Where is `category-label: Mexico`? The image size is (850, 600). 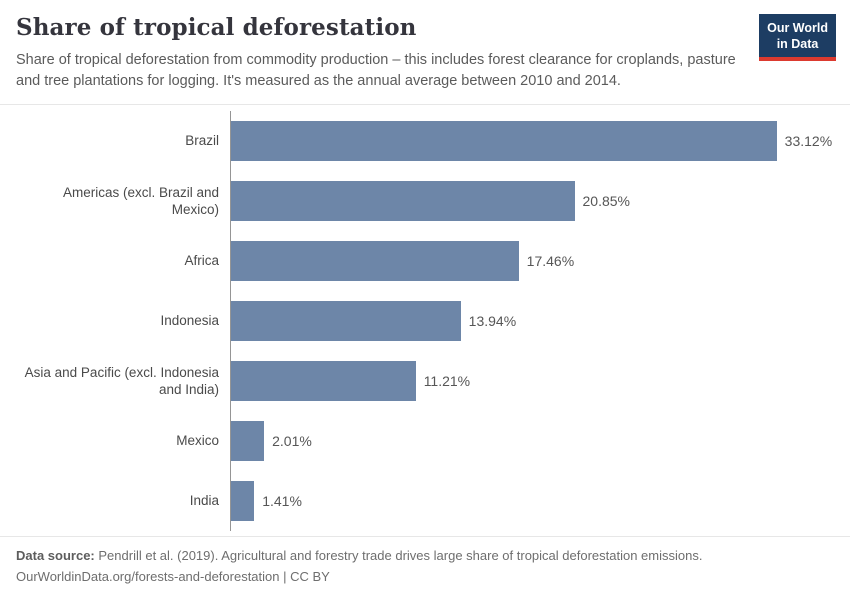
category-label: Mexico is located at coordinates (197, 441).